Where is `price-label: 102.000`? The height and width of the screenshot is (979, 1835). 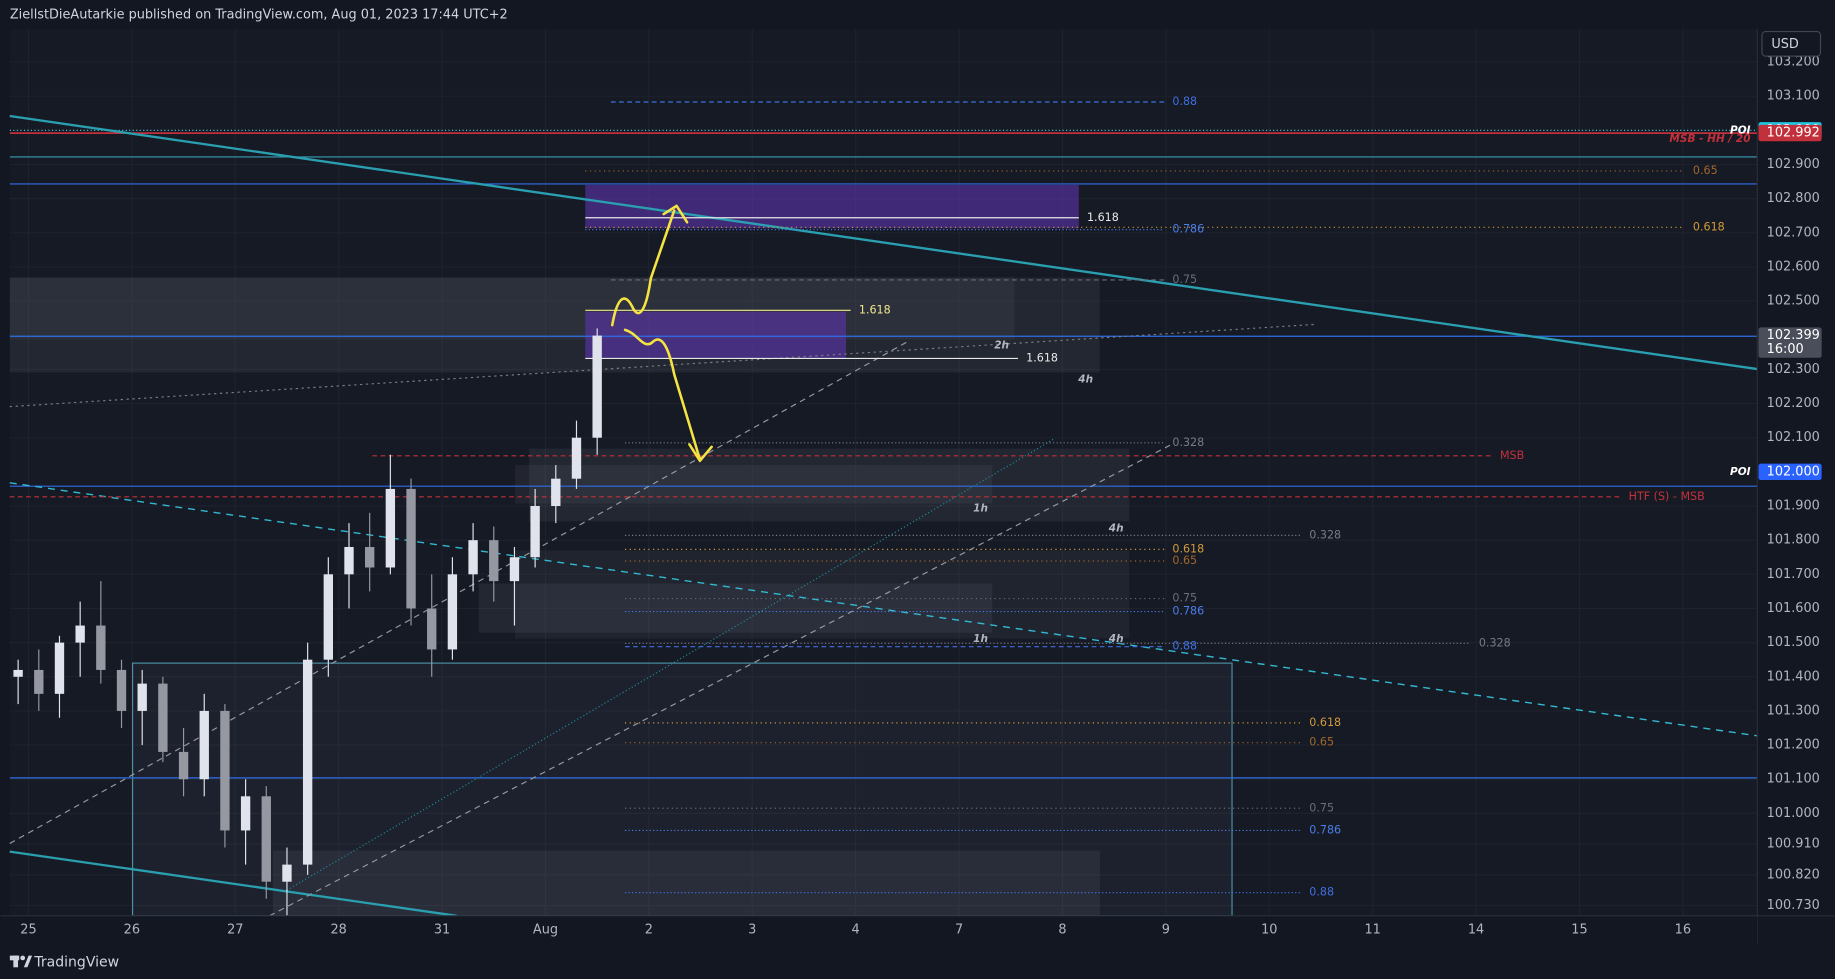
price-label: 102.000 is located at coordinates (1793, 471).